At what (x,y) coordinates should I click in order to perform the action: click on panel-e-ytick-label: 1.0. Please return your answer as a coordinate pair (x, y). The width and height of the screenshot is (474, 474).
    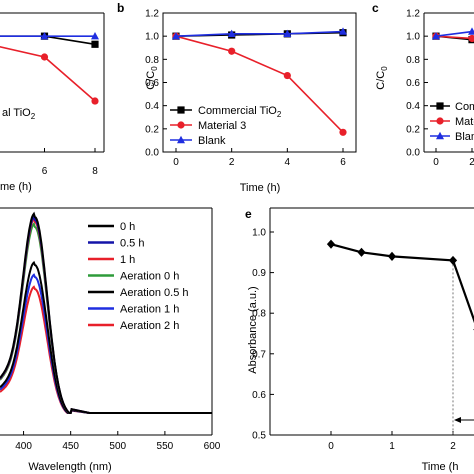
    Looking at the image, I should click on (259, 233).